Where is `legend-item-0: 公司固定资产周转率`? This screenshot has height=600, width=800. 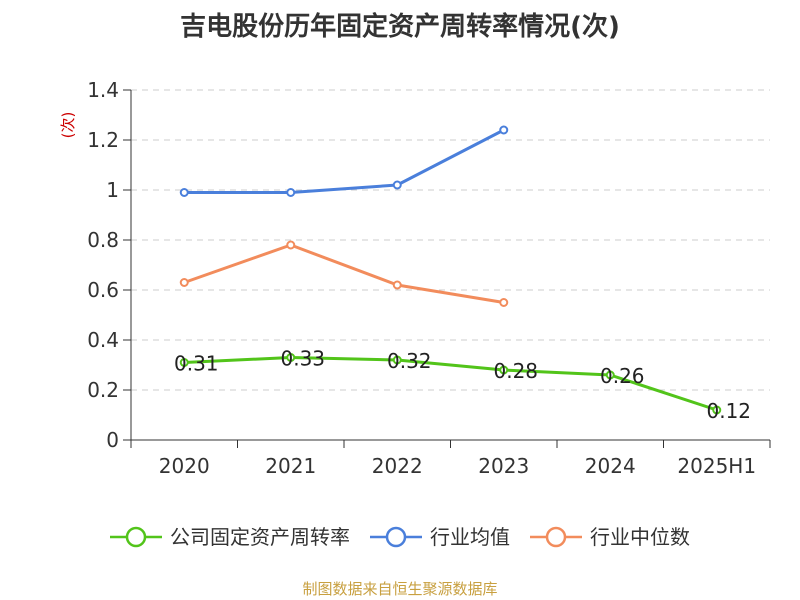
legend-item-0: 公司固定资产周转率 is located at coordinates (230, 537).